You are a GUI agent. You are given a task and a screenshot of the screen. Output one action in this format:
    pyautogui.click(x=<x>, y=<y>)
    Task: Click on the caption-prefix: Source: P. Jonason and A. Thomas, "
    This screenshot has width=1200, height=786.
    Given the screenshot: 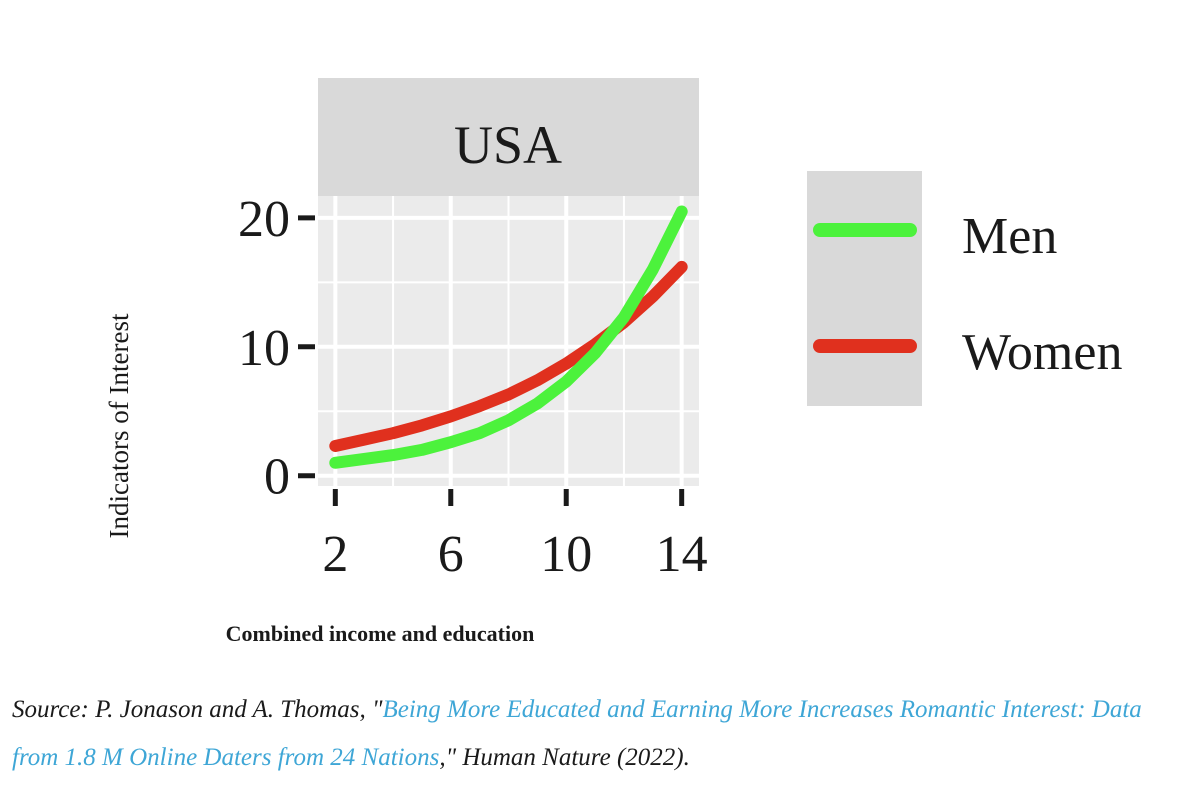 What is the action you would take?
    pyautogui.click(x=197, y=709)
    